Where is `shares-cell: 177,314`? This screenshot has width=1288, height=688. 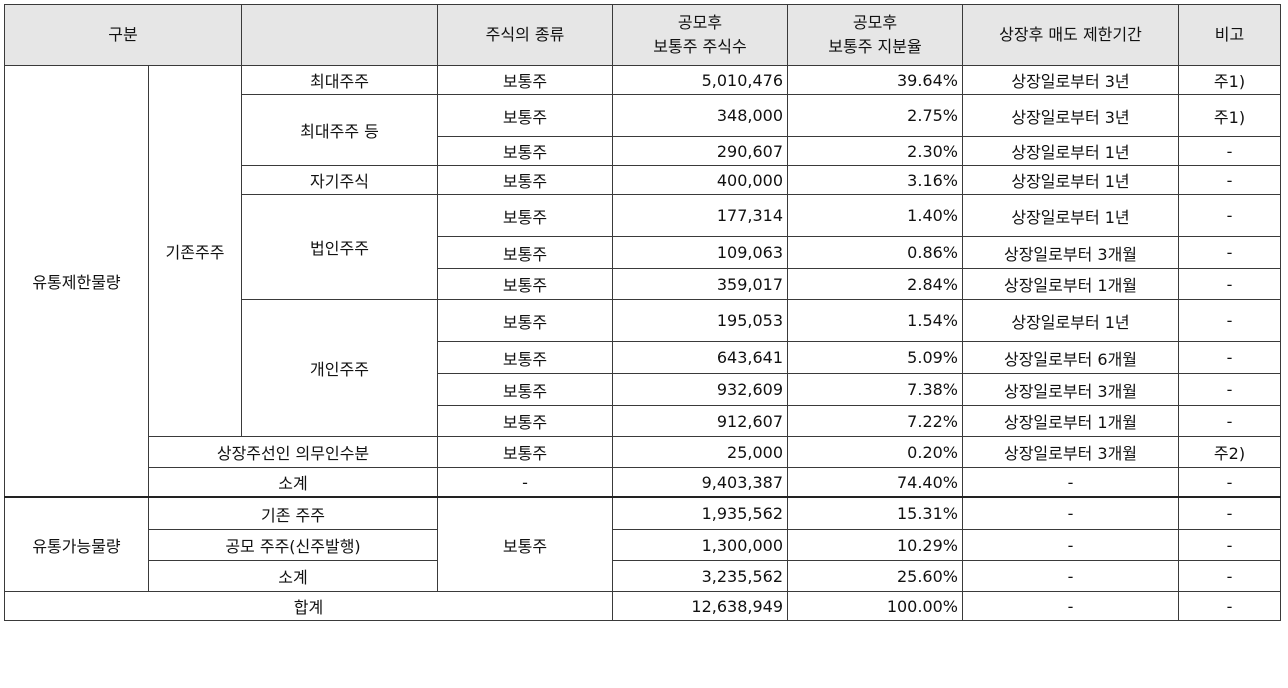 shares-cell: 177,314 is located at coordinates (700, 215).